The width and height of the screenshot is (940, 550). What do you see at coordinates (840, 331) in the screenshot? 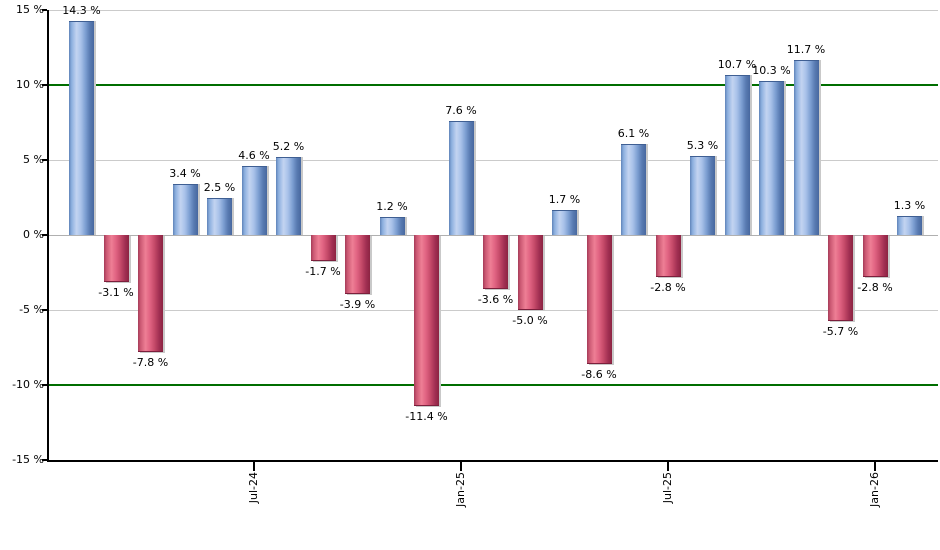
I see `bar-value-label: -5.7 %` at bounding box center [840, 331].